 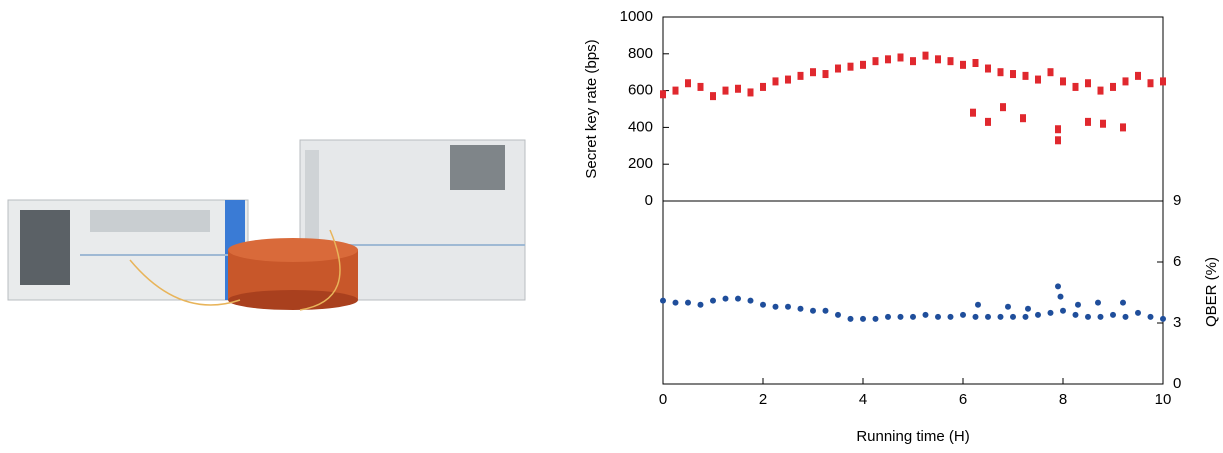 What do you see at coordinates (1063, 399) in the screenshot?
I see `x-tick-label: 8` at bounding box center [1063, 399].